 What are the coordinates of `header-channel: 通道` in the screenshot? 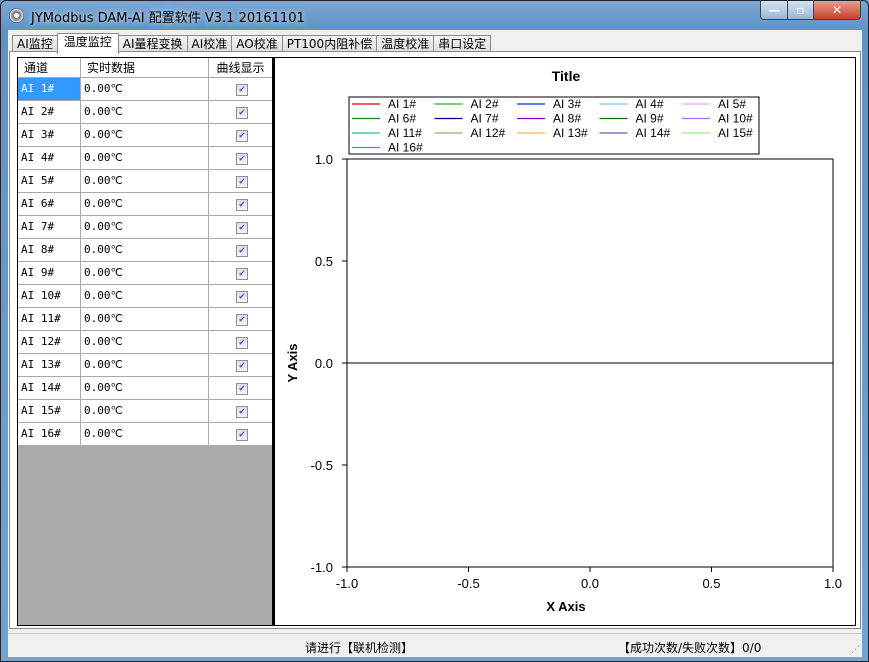 It's located at (49, 67).